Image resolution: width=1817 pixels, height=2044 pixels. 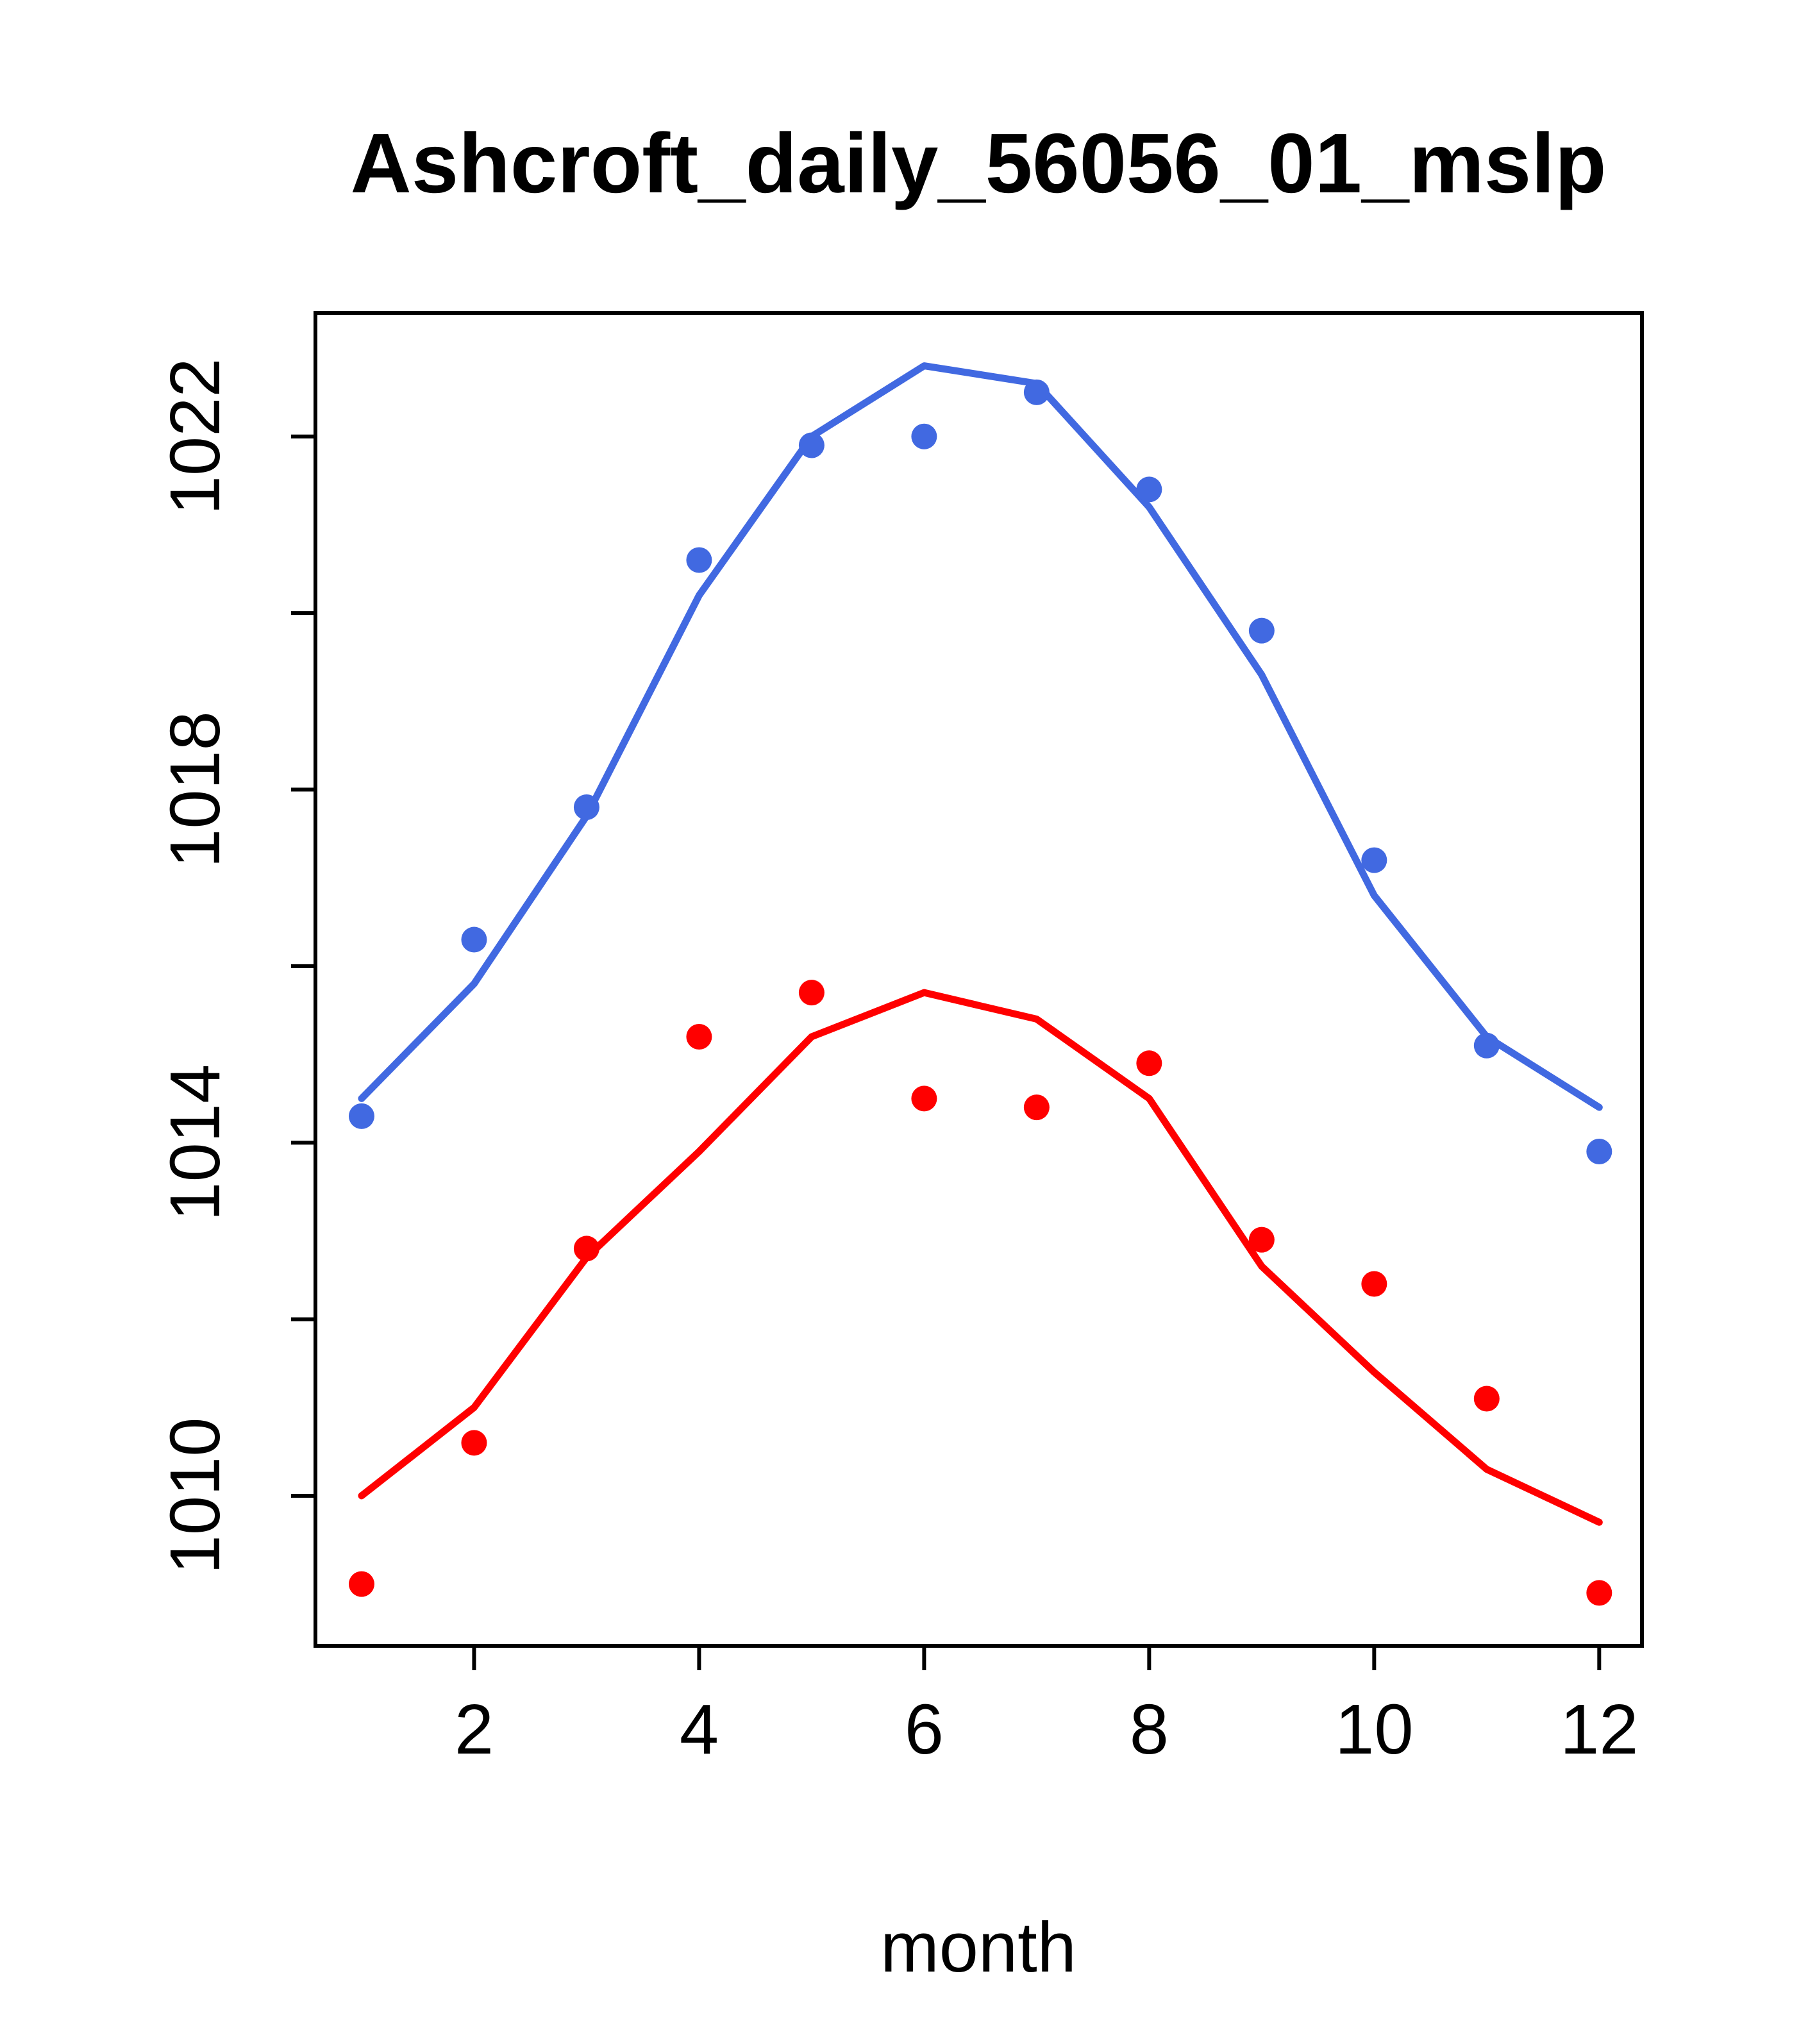 I want to click on x-tick-label: 10, so click(x=1374, y=1730).